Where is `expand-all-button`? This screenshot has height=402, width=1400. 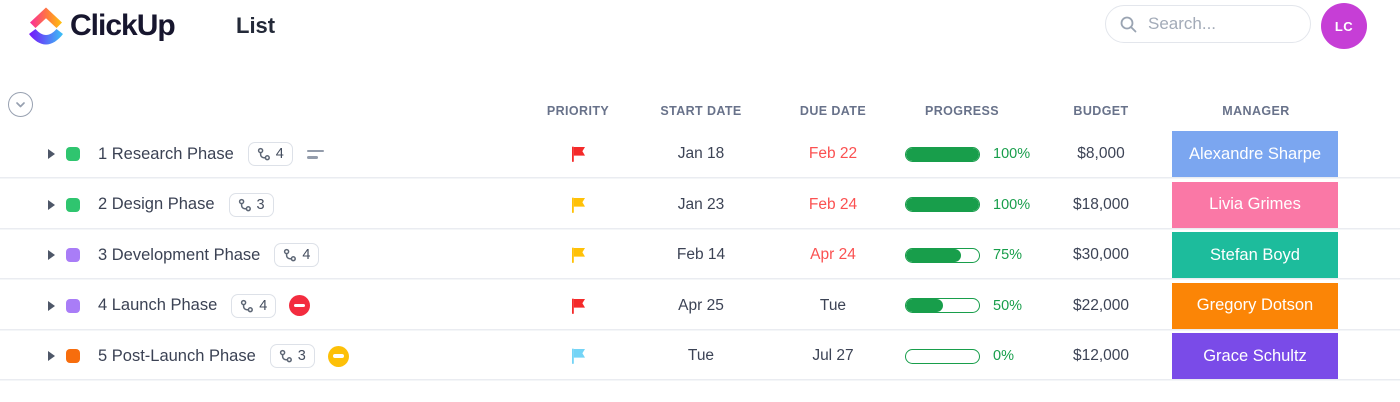
expand-all-button is located at coordinates (20, 104).